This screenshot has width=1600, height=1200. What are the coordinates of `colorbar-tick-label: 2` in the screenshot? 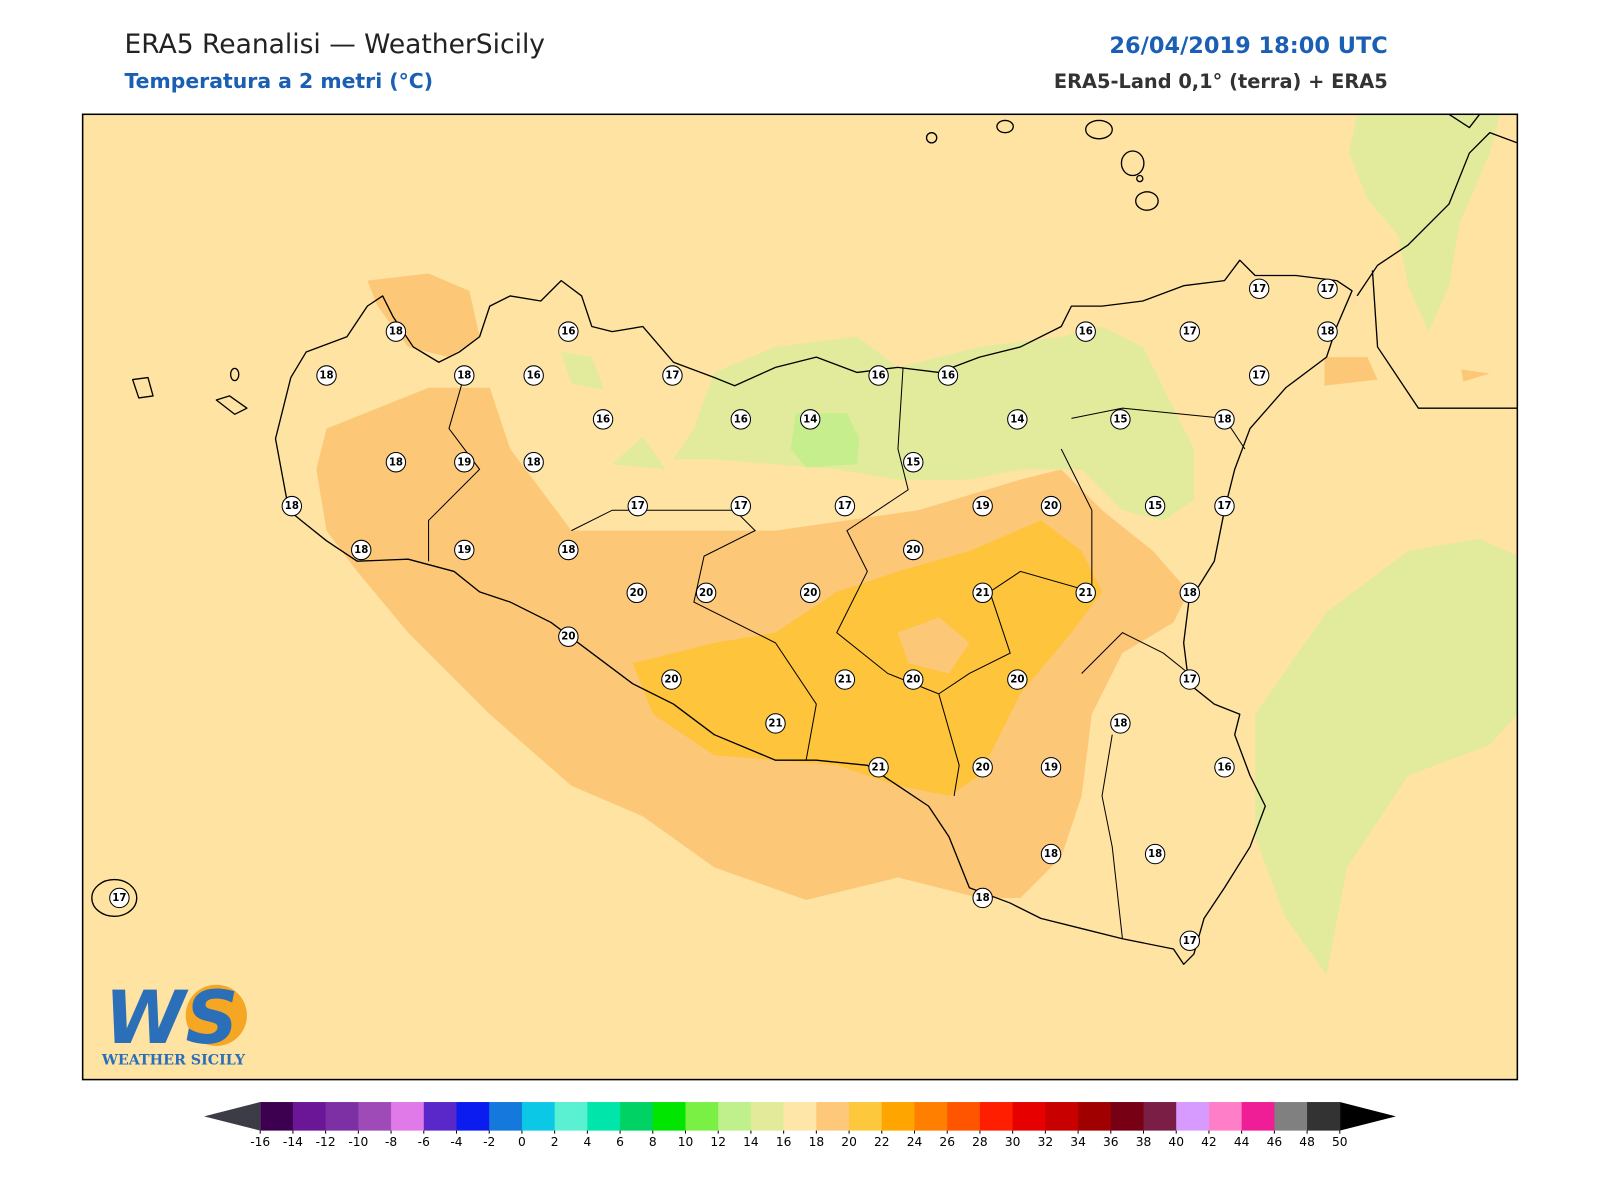 It's located at (555, 1142).